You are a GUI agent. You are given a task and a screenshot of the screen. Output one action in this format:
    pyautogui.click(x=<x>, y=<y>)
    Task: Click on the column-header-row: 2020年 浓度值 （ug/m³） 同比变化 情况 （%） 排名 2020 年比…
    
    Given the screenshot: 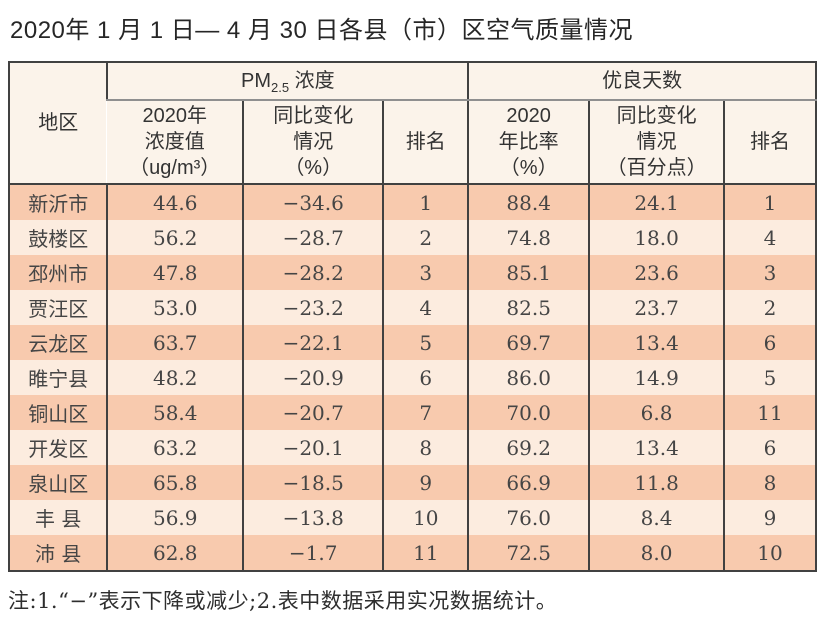 What is the action you would take?
    pyautogui.click(x=412, y=142)
    